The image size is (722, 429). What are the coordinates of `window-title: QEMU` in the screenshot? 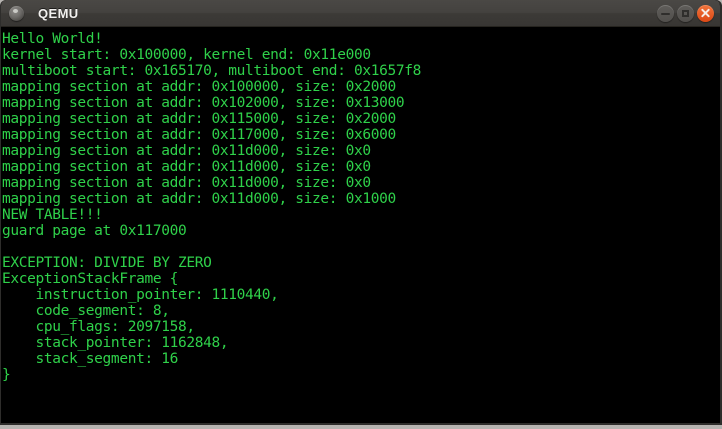 It's located at (58, 13).